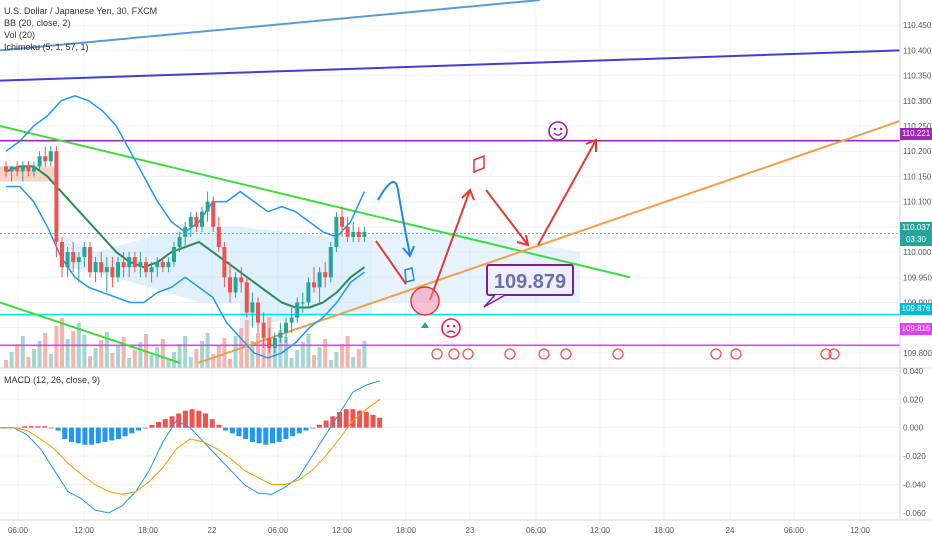 The width and height of the screenshot is (932, 550). I want to click on indicator-ichimoku-label: Ichimoku (5, 1, 57, 1), so click(46, 47).